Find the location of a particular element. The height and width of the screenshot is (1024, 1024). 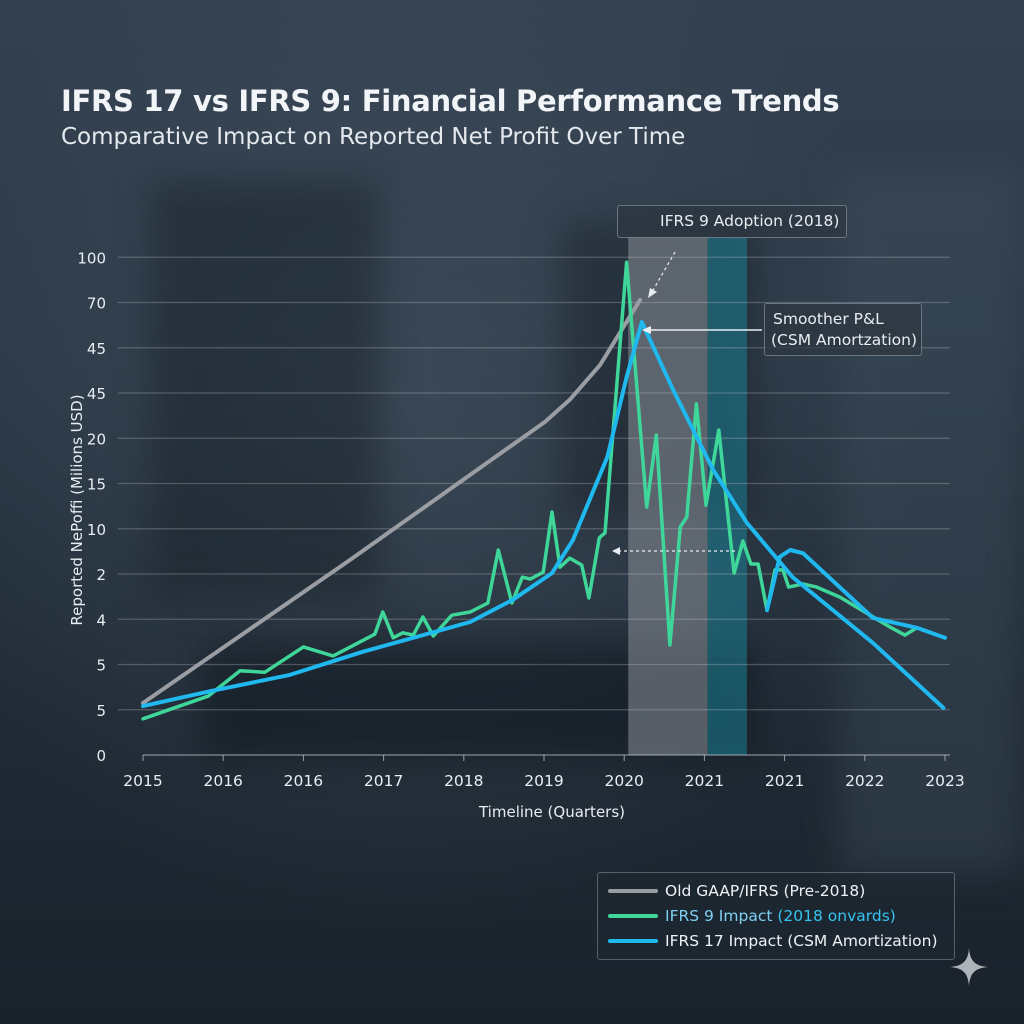

annotation-ifrs9-adoption: IFRS 9 Adoption (2018) is located at coordinates (732, 221).